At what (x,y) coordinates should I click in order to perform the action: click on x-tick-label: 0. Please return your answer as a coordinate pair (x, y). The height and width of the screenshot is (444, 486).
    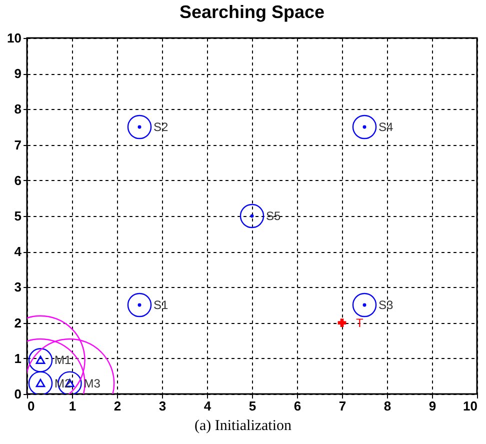
    Looking at the image, I should click on (31, 406).